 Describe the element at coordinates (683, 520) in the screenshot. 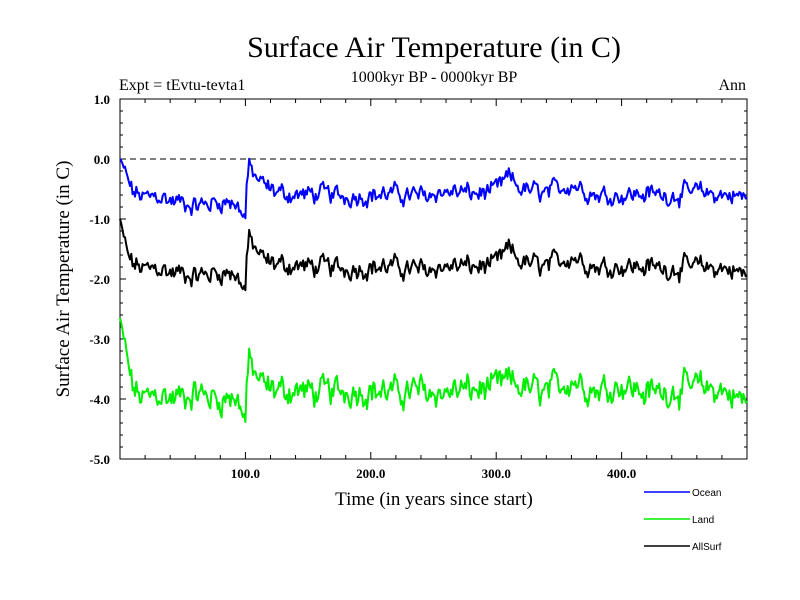

I see `legend: Ocean Land AllSurf` at that location.